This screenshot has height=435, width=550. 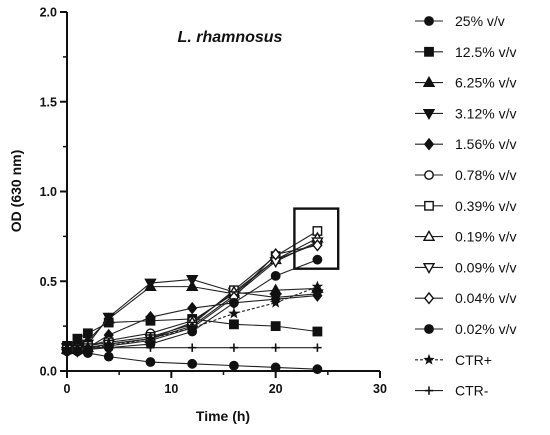 What do you see at coordinates (480, 21) in the screenshot?
I see `legend-label: 25% v/v` at bounding box center [480, 21].